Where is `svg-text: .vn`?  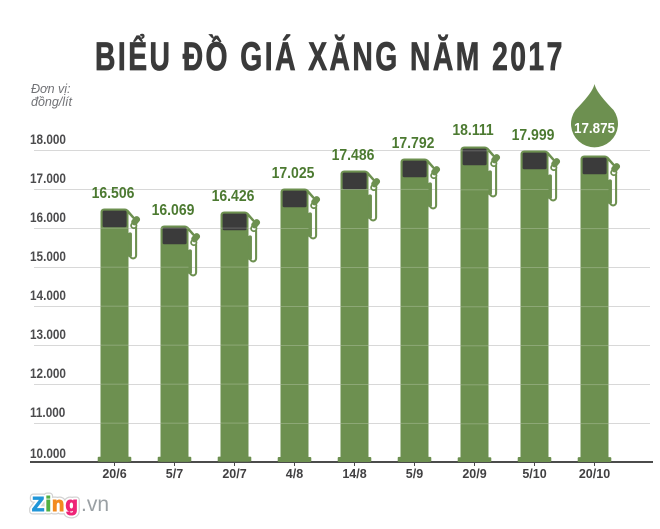
svg-text: .vn is located at coordinates (95, 504).